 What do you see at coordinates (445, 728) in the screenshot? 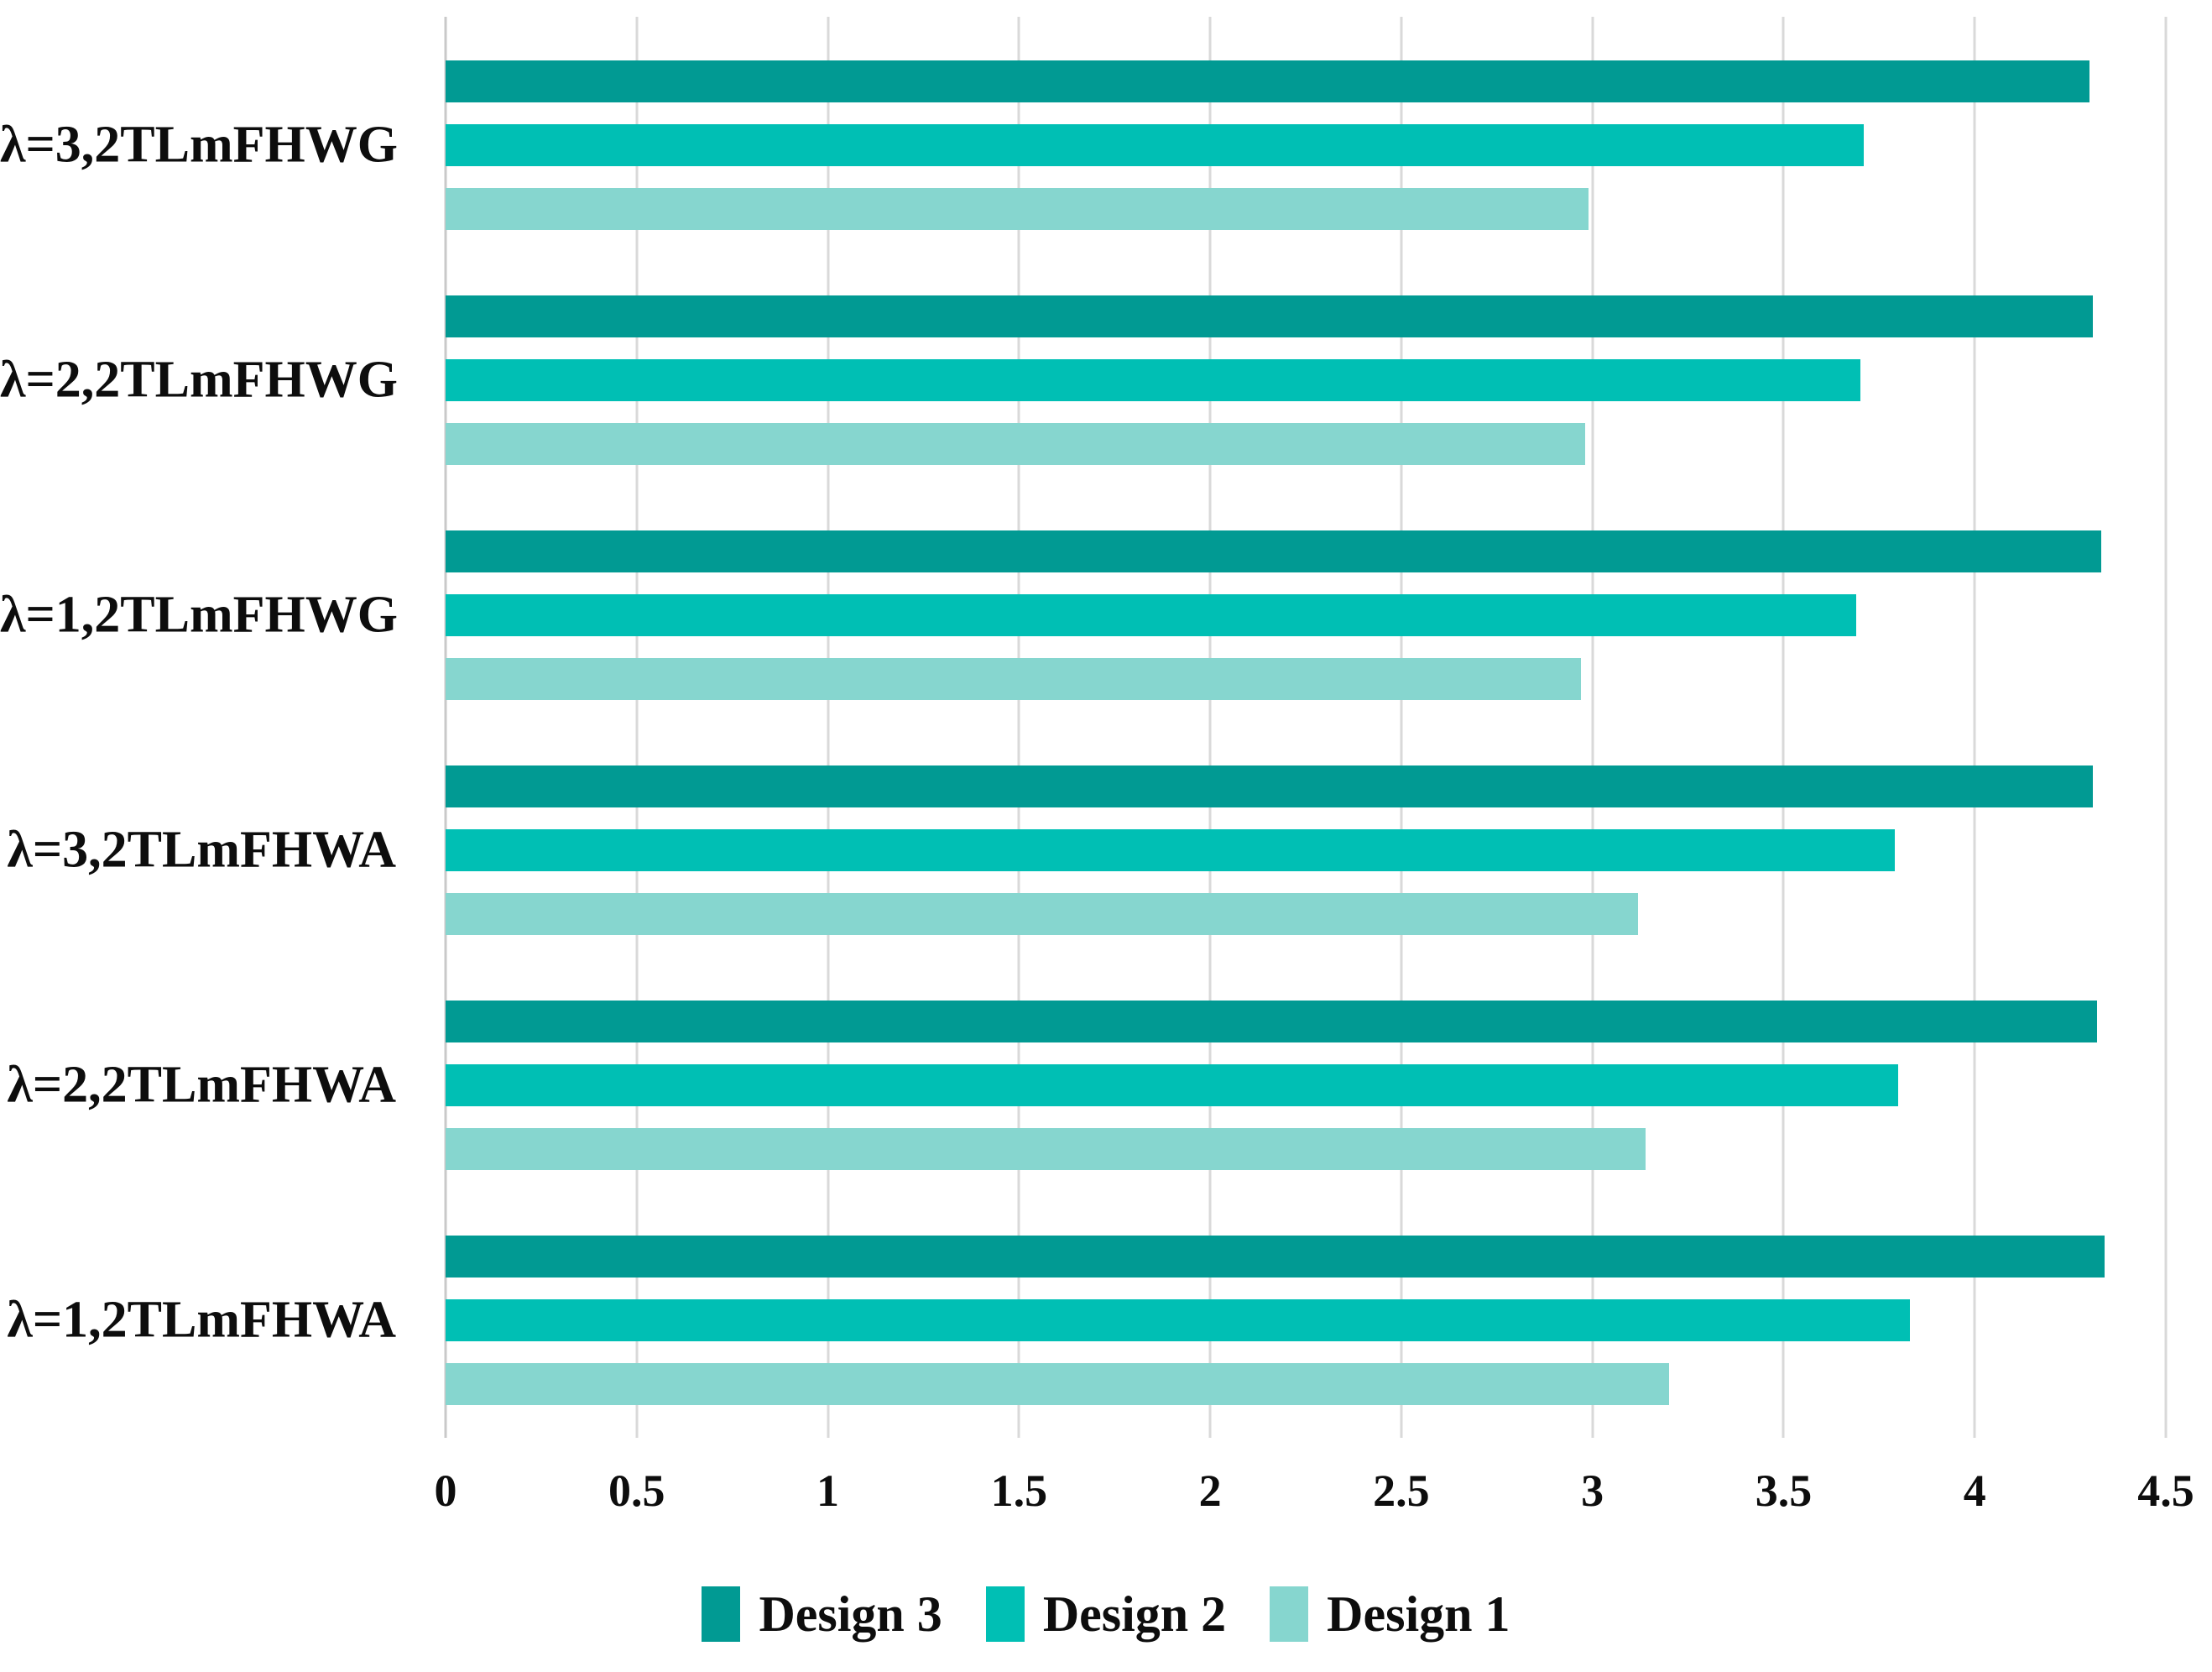
I see `y-axis-line` at bounding box center [445, 728].